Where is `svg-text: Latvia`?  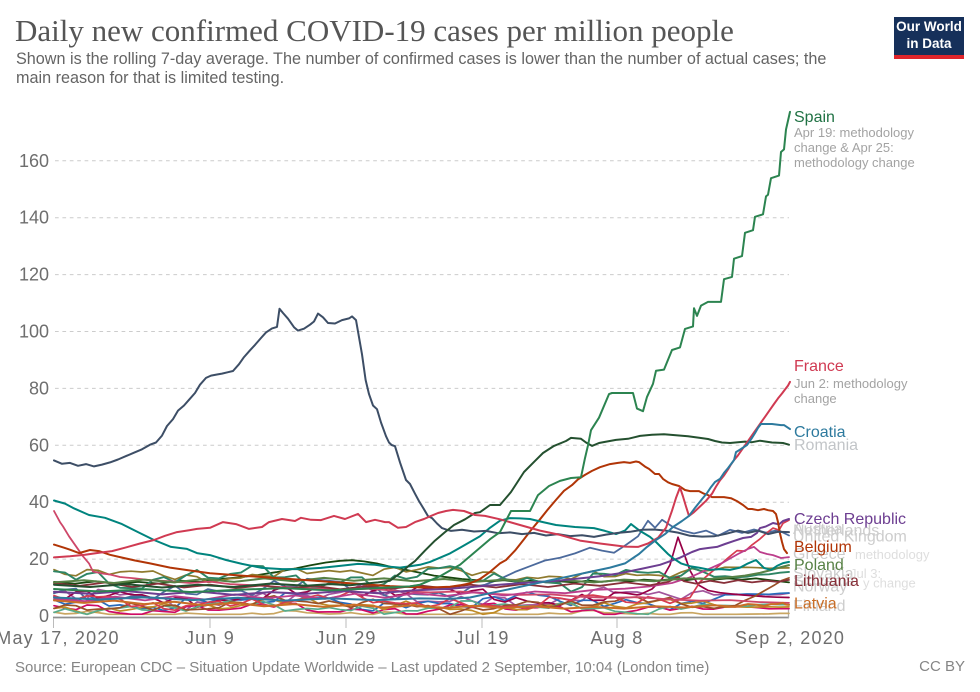 svg-text: Latvia is located at coordinates (815, 604).